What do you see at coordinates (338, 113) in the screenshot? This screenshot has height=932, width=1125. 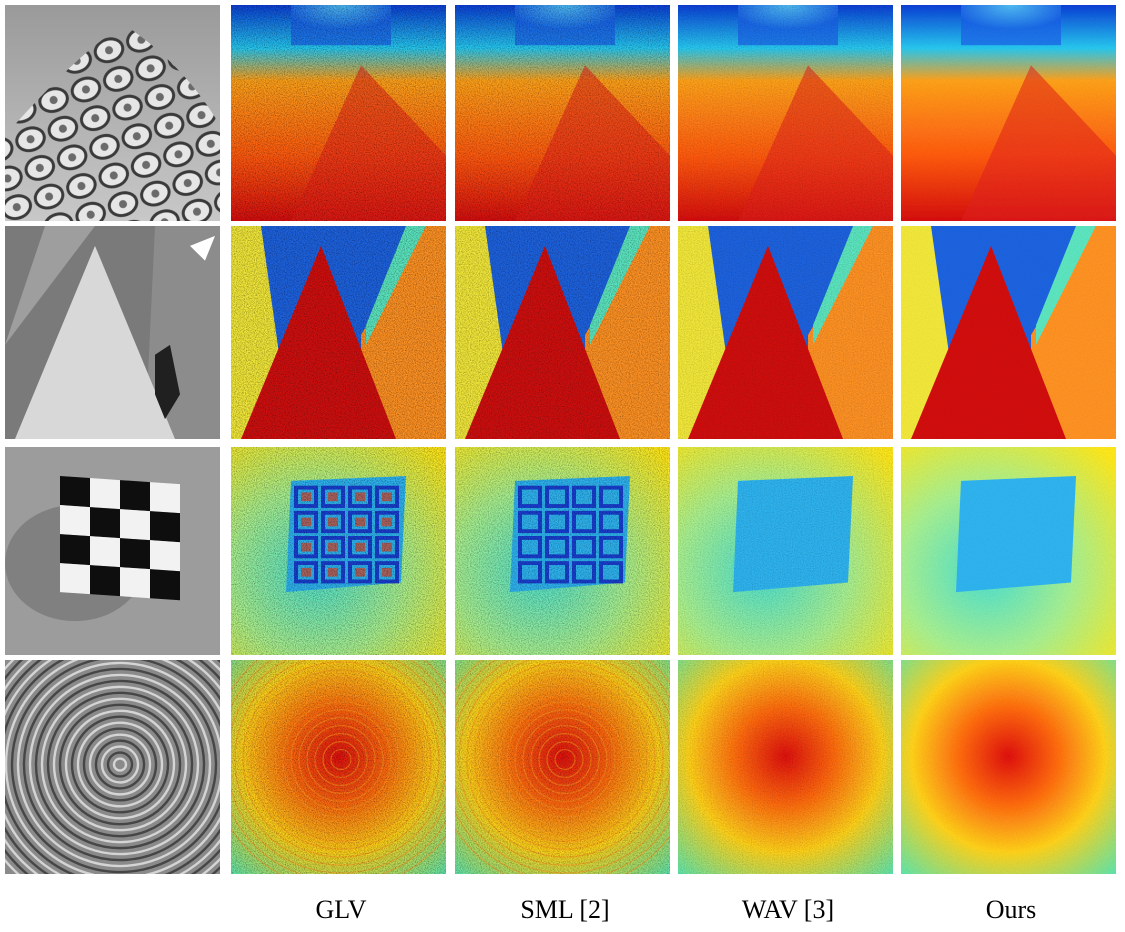 I see `tile-fabric-pattern-glv` at bounding box center [338, 113].